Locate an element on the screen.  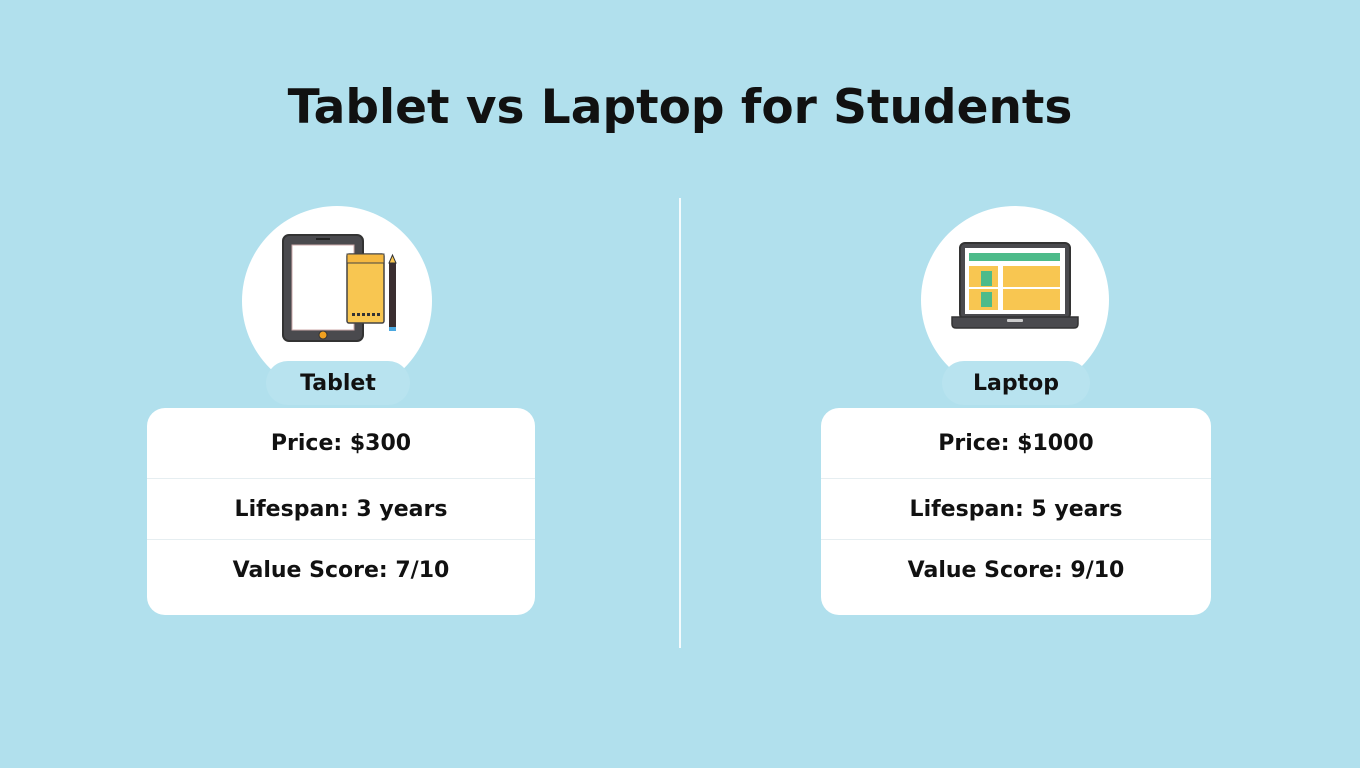
laptop-lifespan: Lifespan: 5 years is located at coordinates (1016, 509).